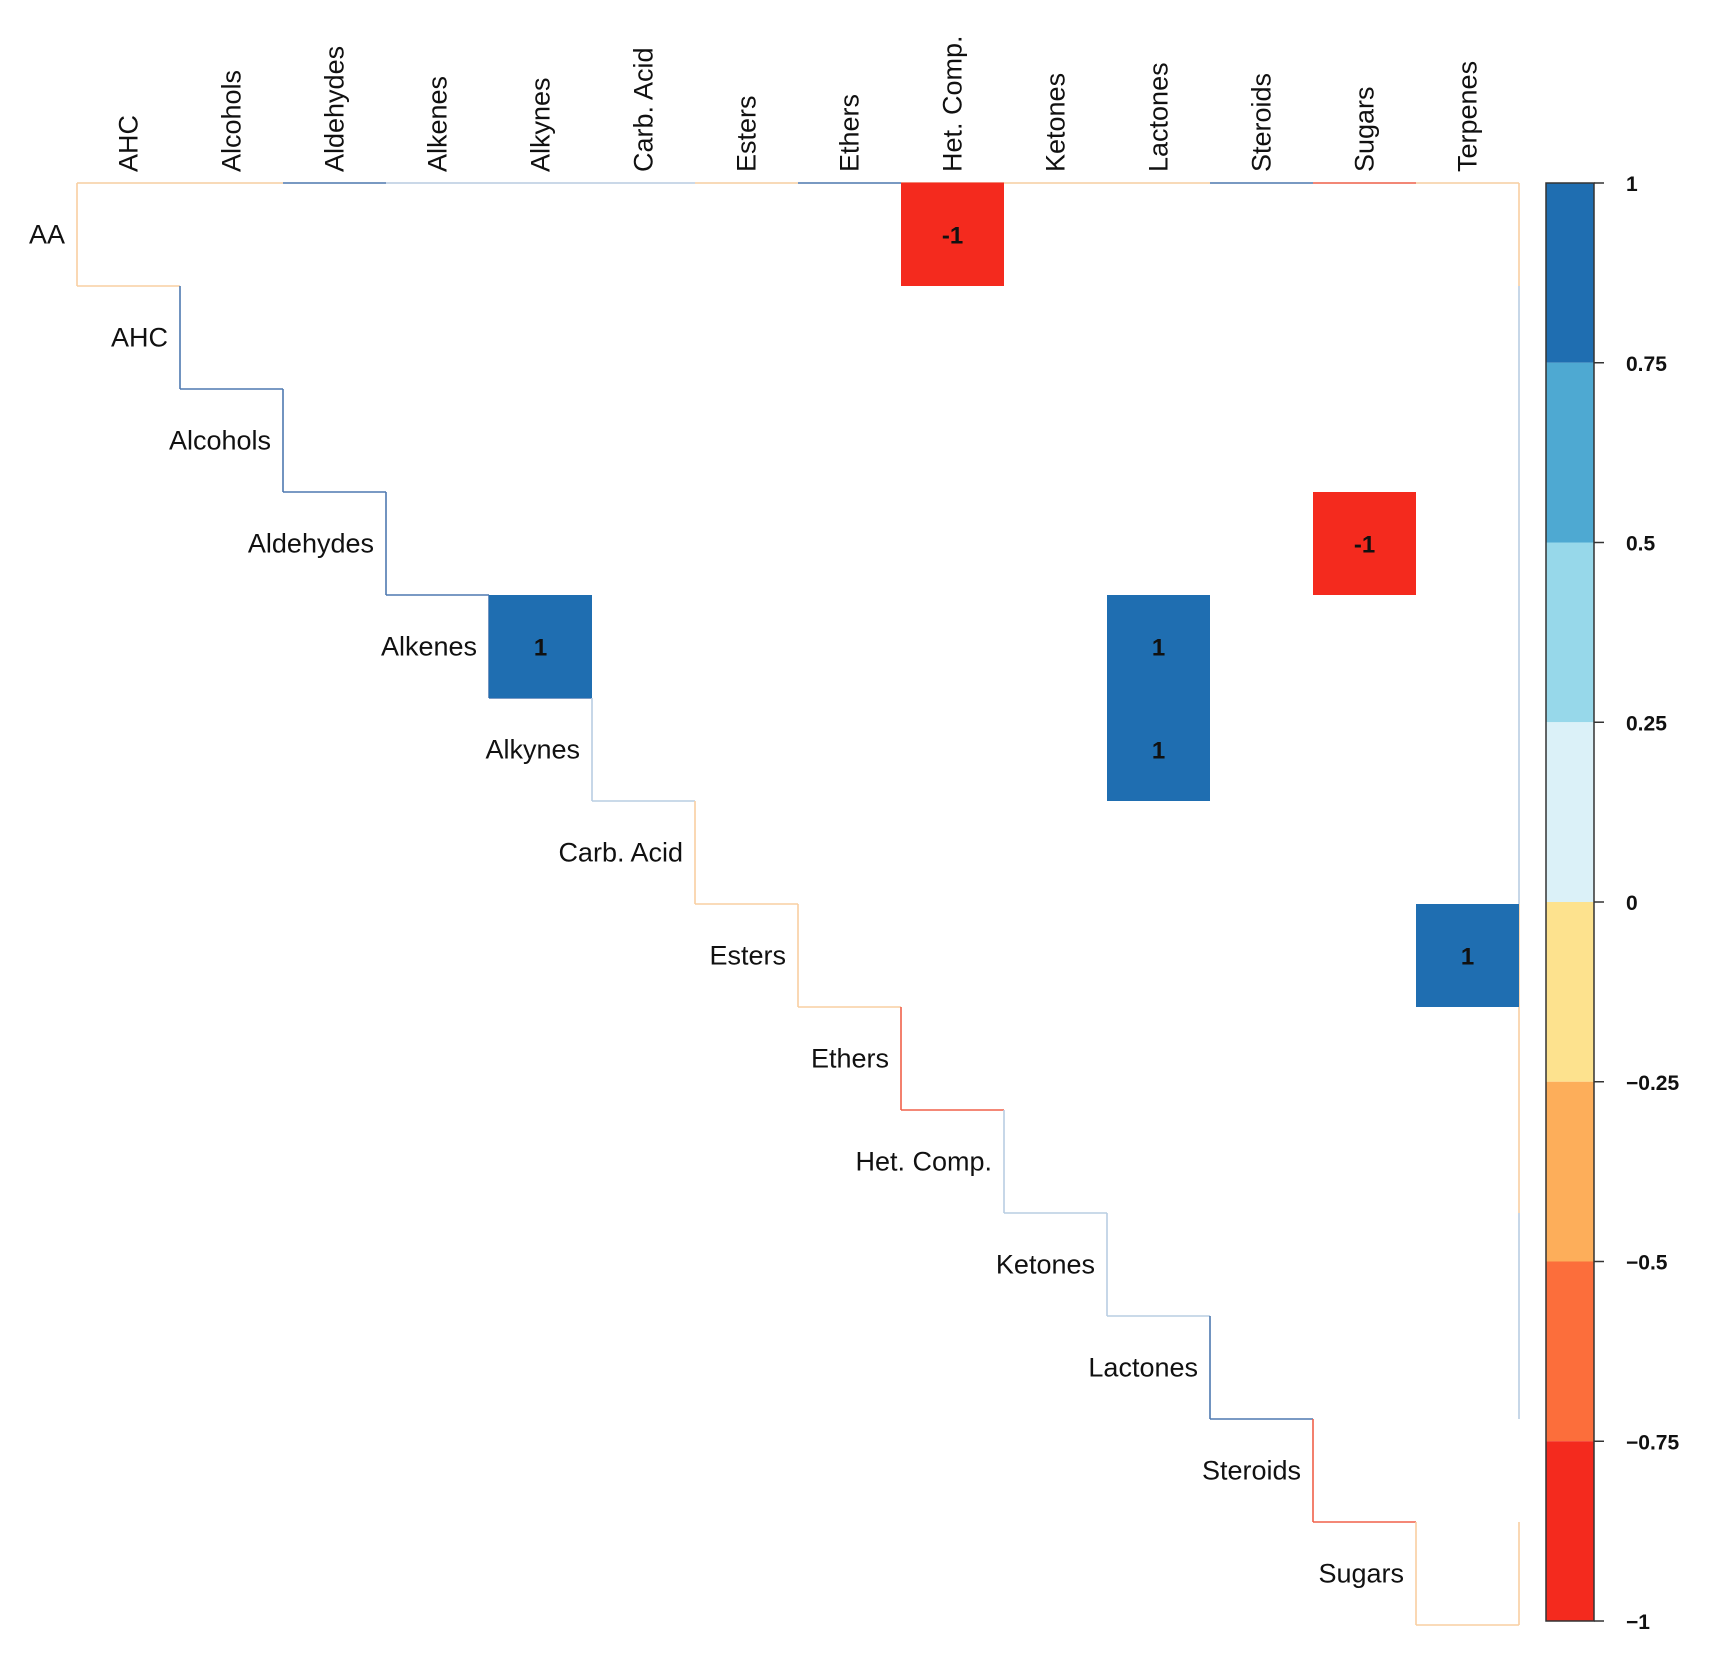  Describe the element at coordinates (311, 544) in the screenshot. I see `row-label-aldehydes: Aldehydes` at that location.